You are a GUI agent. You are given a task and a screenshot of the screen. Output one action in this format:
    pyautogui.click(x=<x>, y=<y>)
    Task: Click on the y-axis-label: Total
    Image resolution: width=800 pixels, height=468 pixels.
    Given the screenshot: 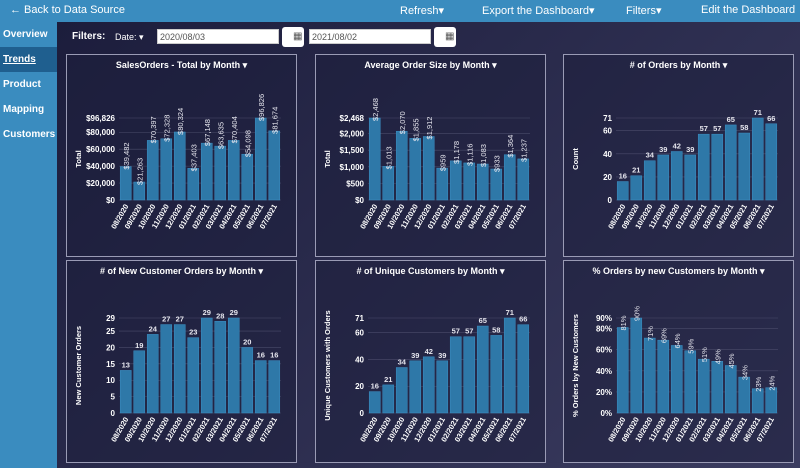 What is the action you would take?
    pyautogui.click(x=327, y=158)
    